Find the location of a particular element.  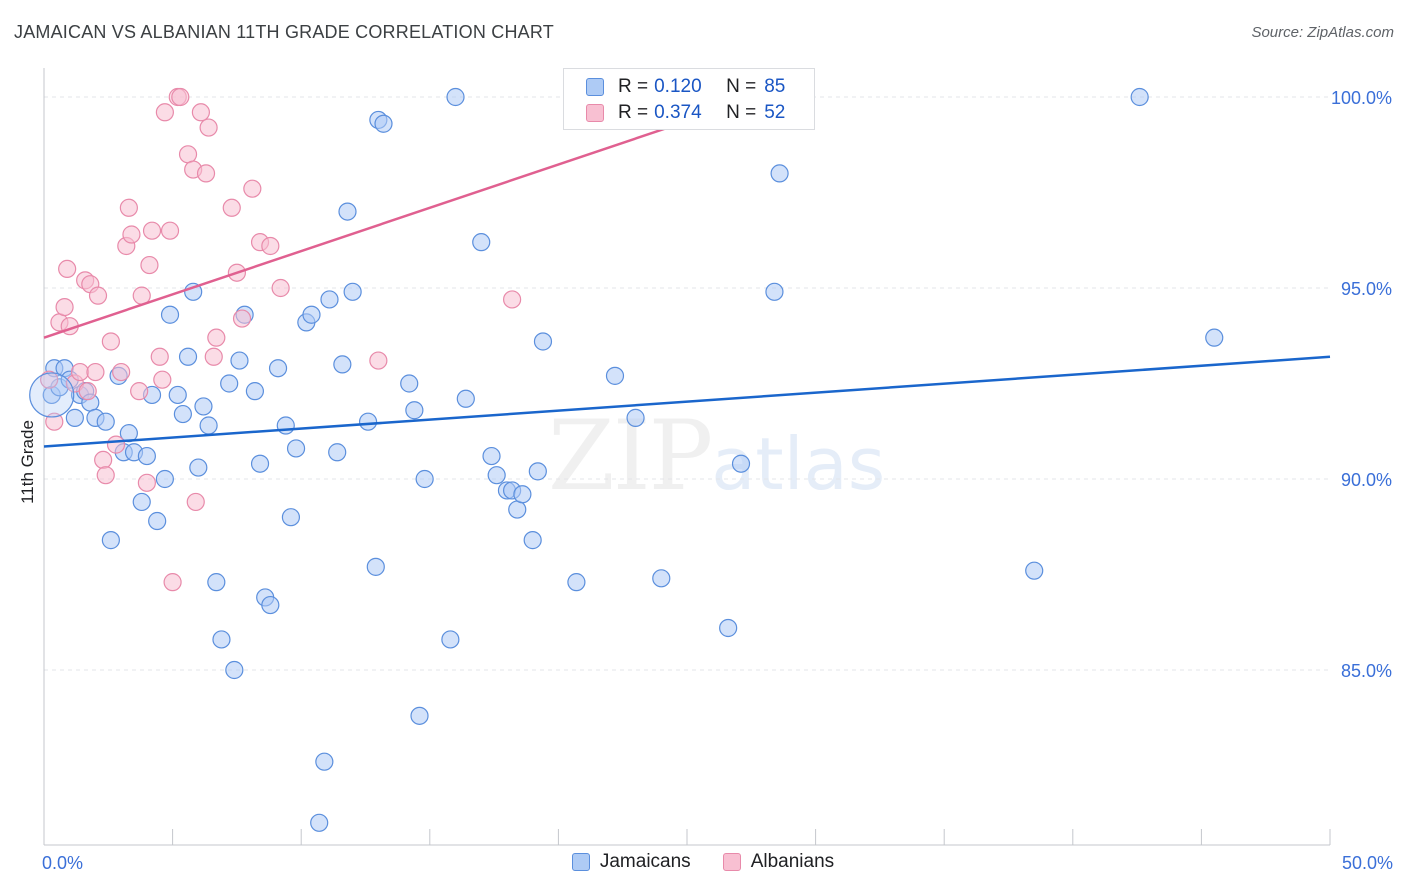

legend-n-value-jamaicans: 85 is located at coordinates (775, 86).